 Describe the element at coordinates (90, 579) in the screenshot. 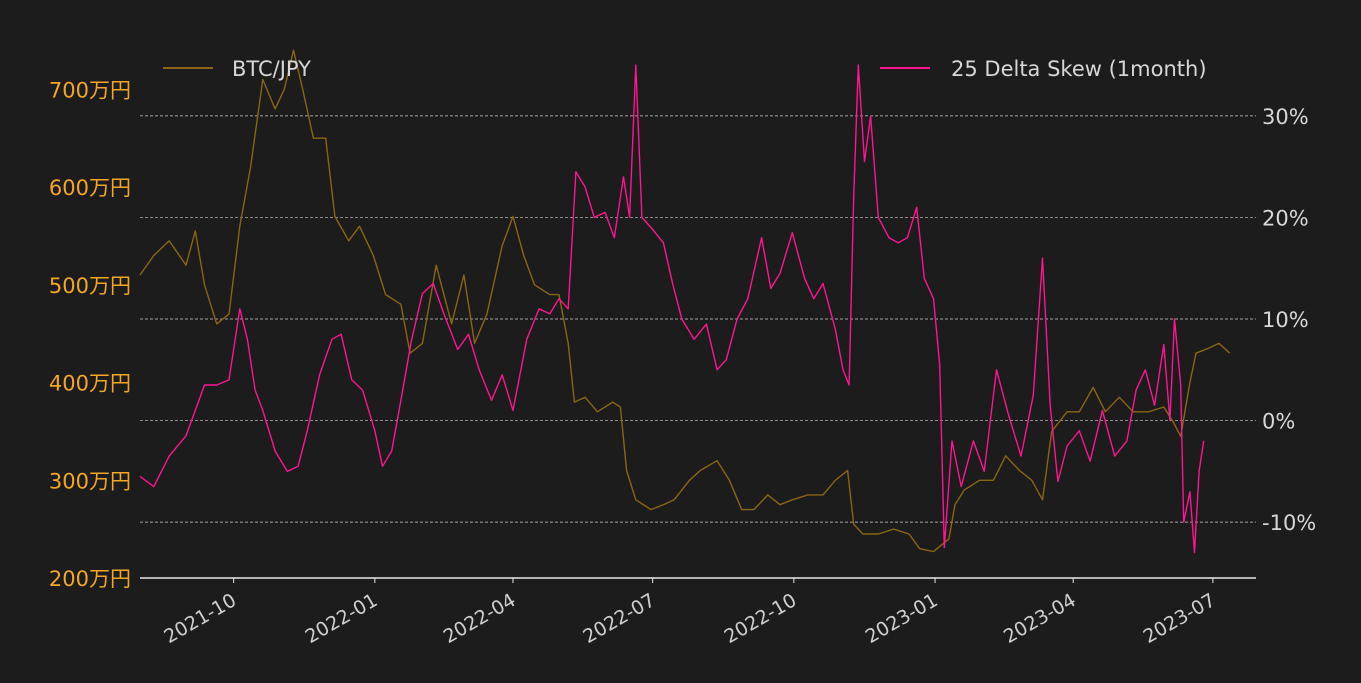

I see `y-left-tick-label: 200万円` at that location.